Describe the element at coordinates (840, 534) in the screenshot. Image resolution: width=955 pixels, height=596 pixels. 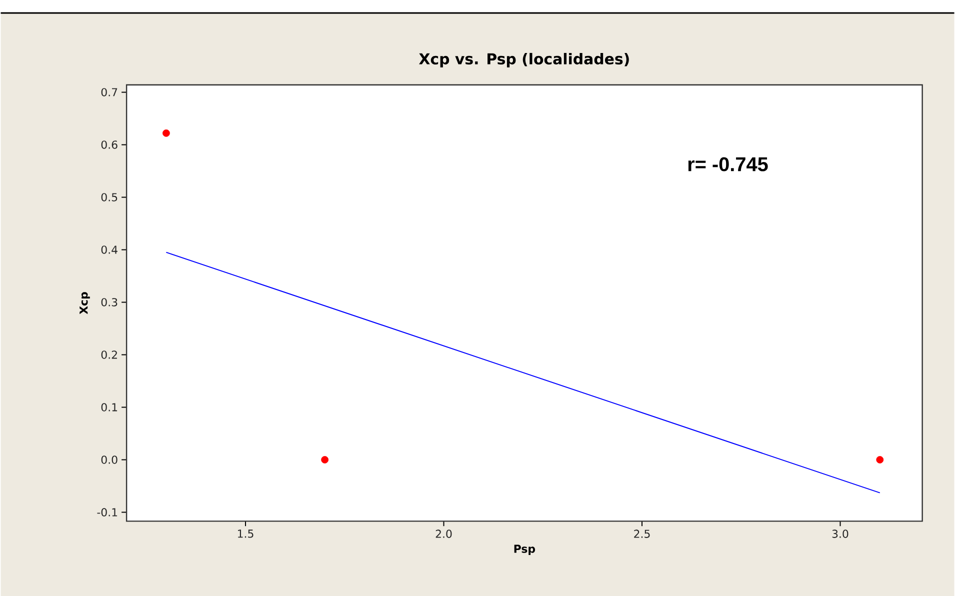
I see `x-tick-label: 3.0` at that location.